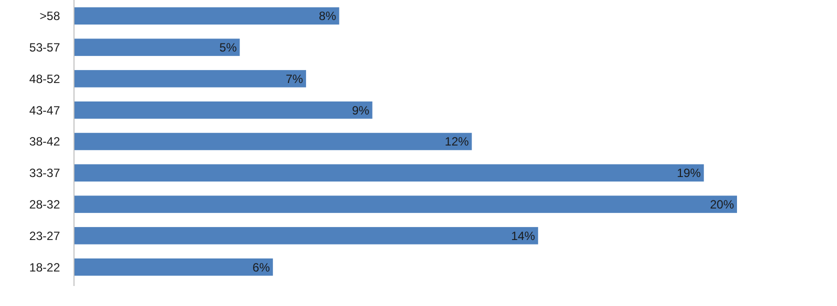  What do you see at coordinates (261, 267) in the screenshot?
I see `data-label: 6%` at bounding box center [261, 267].